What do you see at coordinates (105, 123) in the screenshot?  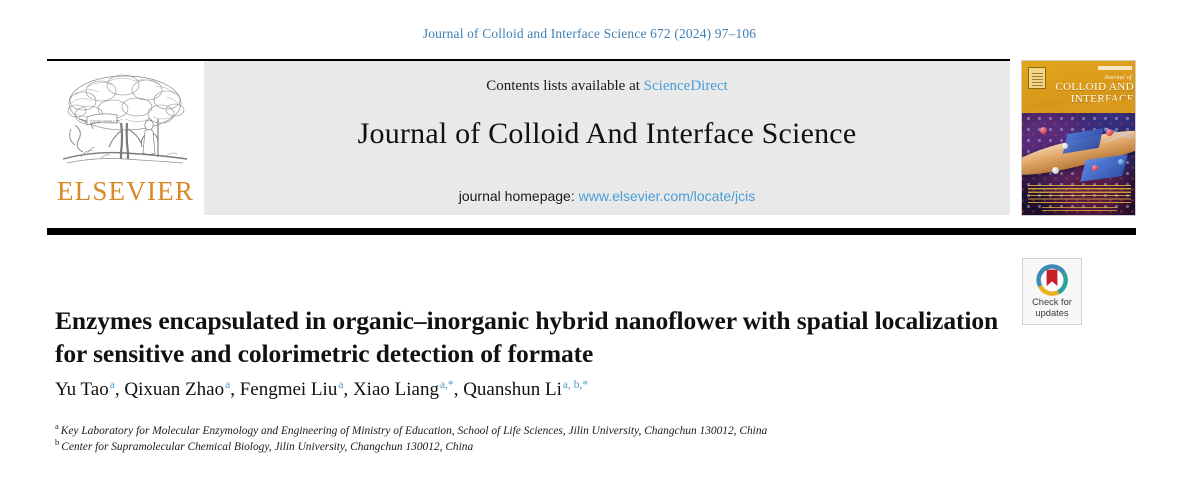 I see `svg-text: NON SOLUS` at bounding box center [105, 123].